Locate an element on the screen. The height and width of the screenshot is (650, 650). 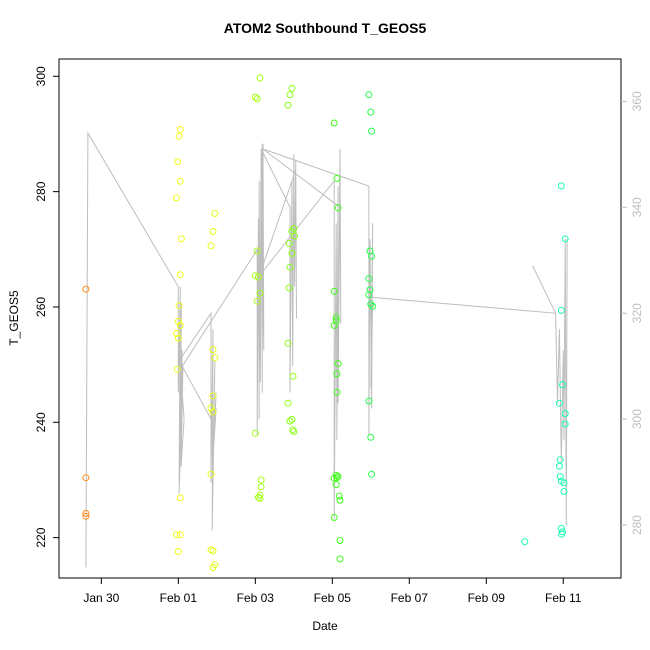
chart-title: ATOM2 Southbound T_GEOS5 is located at coordinates (325, 28).